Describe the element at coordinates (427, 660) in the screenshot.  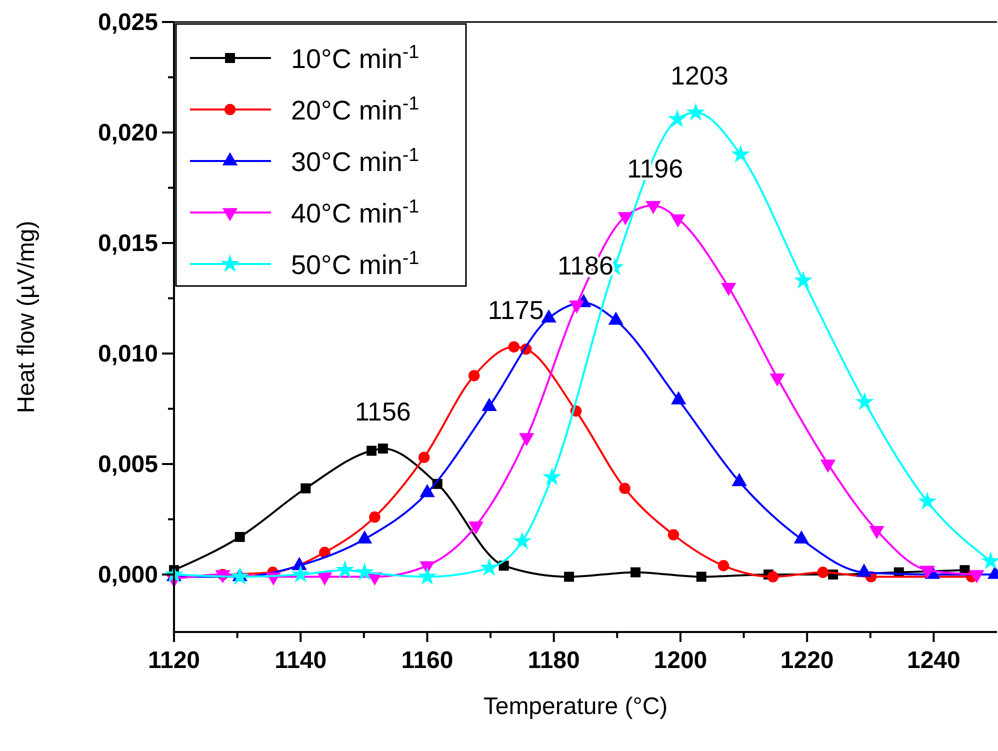
I see `x-tick-label: 1160` at that location.